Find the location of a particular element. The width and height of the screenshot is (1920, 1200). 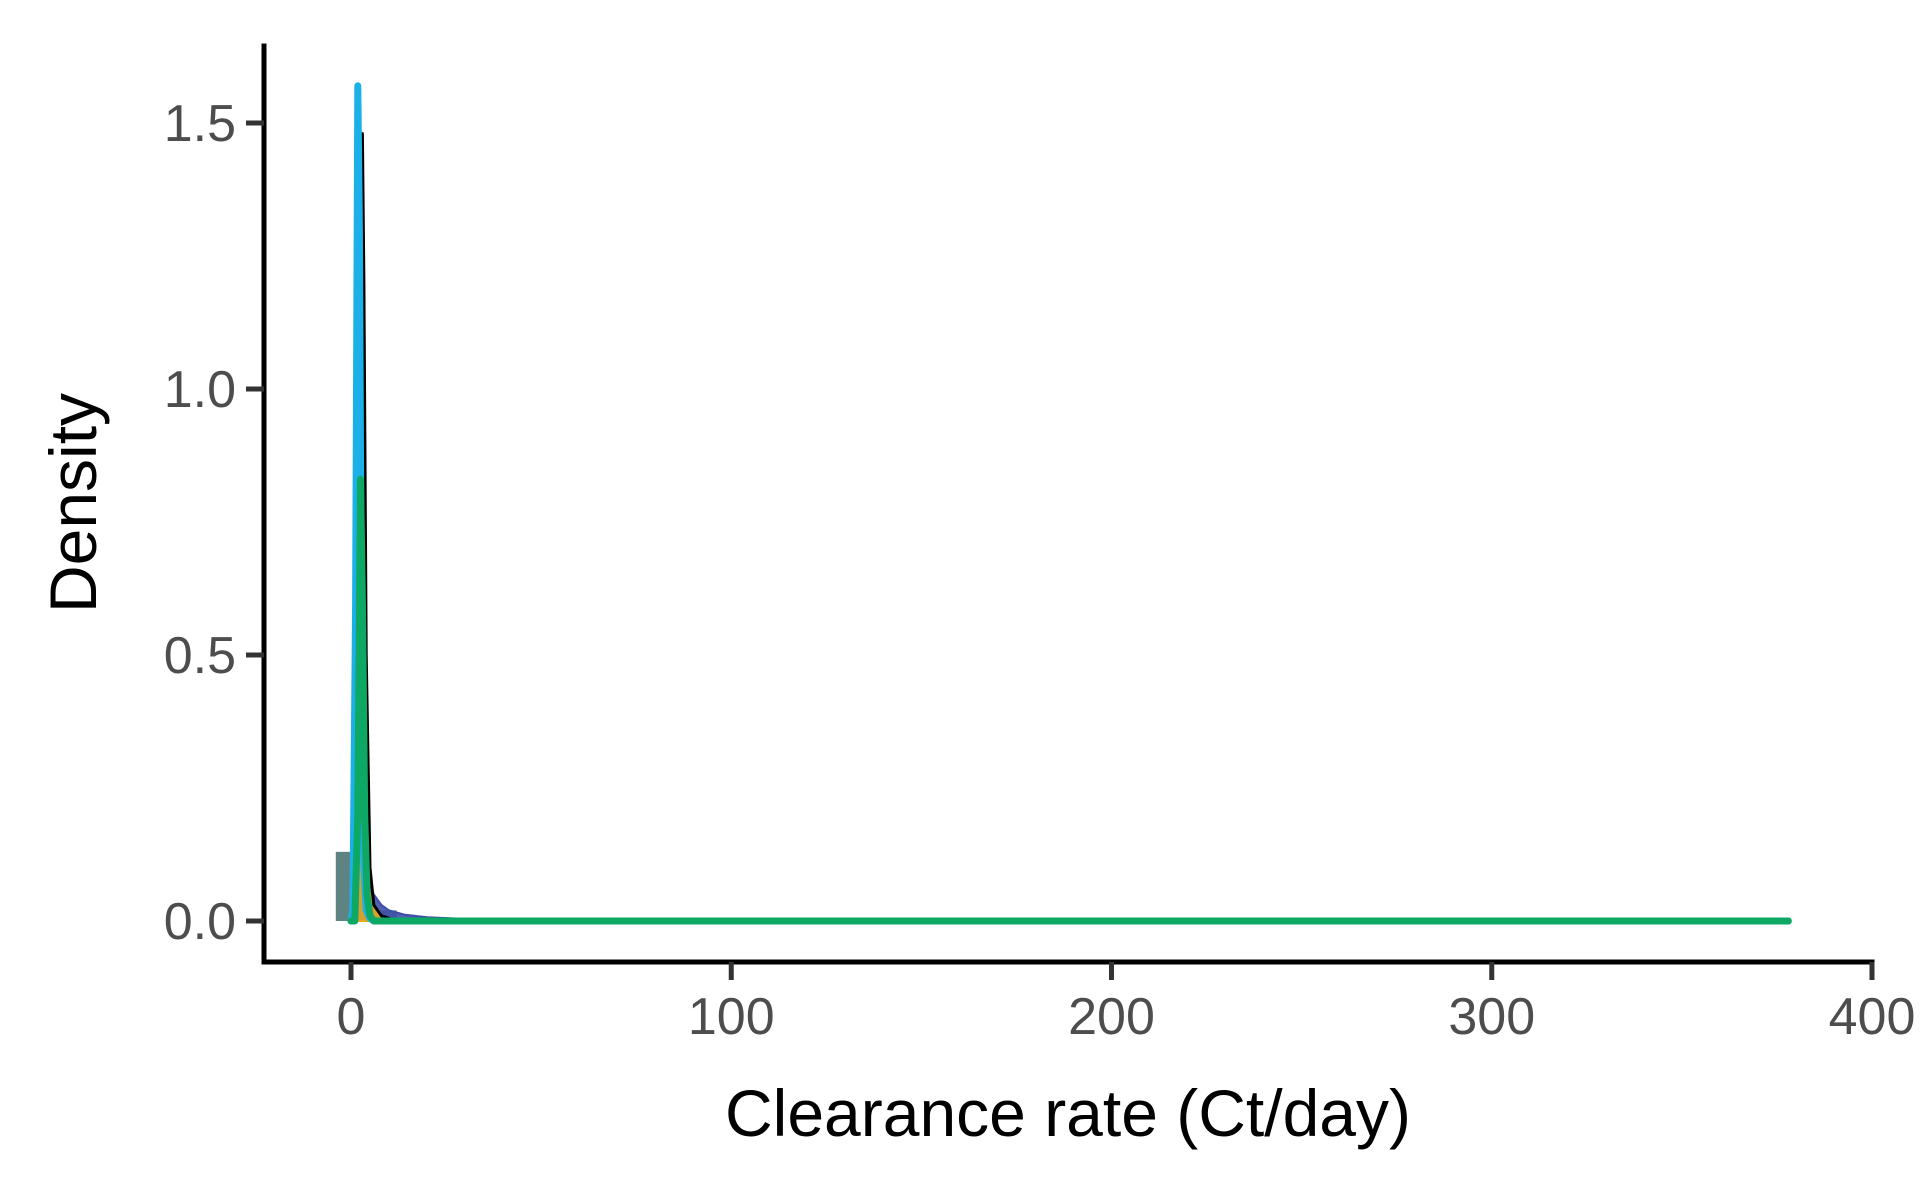

x-tick-label-0: 0 is located at coordinates (351, 1017).